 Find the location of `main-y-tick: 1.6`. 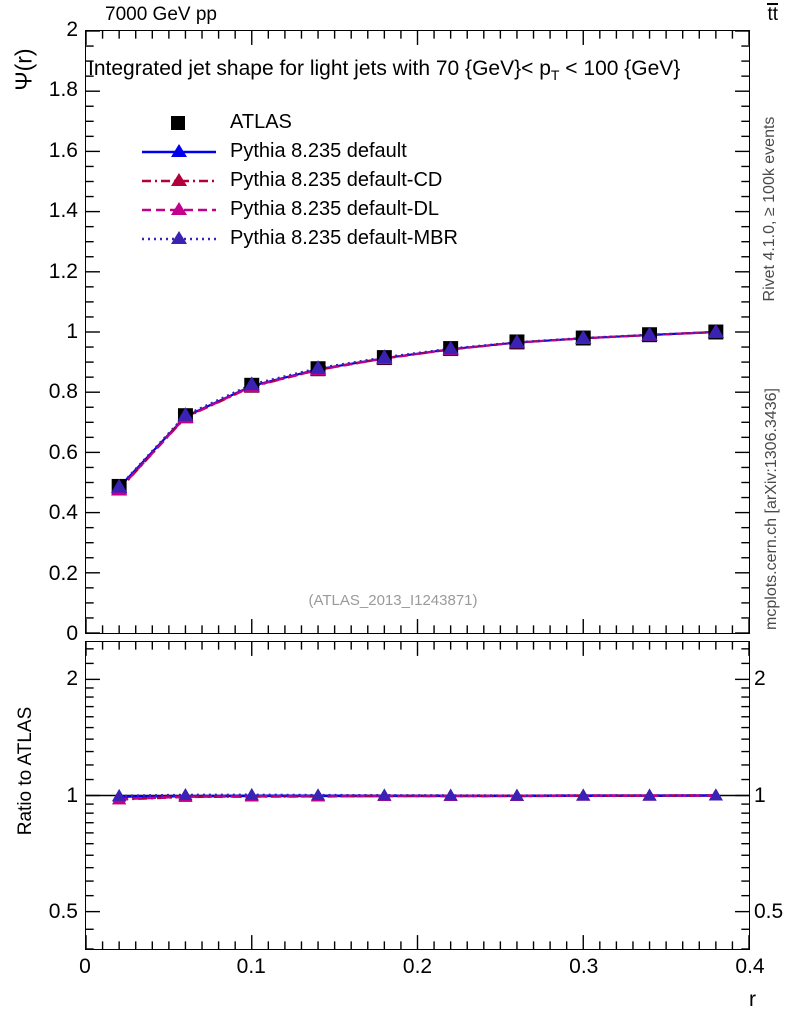

main-y-tick: 1.6 is located at coordinates (63, 150).